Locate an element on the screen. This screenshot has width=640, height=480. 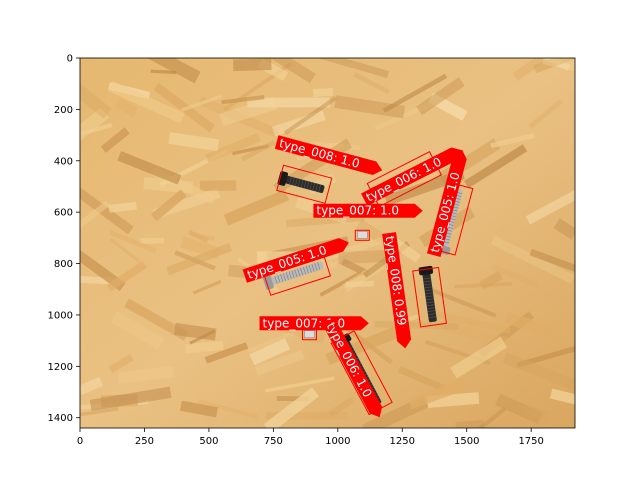
x-tick-label: 250 is located at coordinates (144, 441).